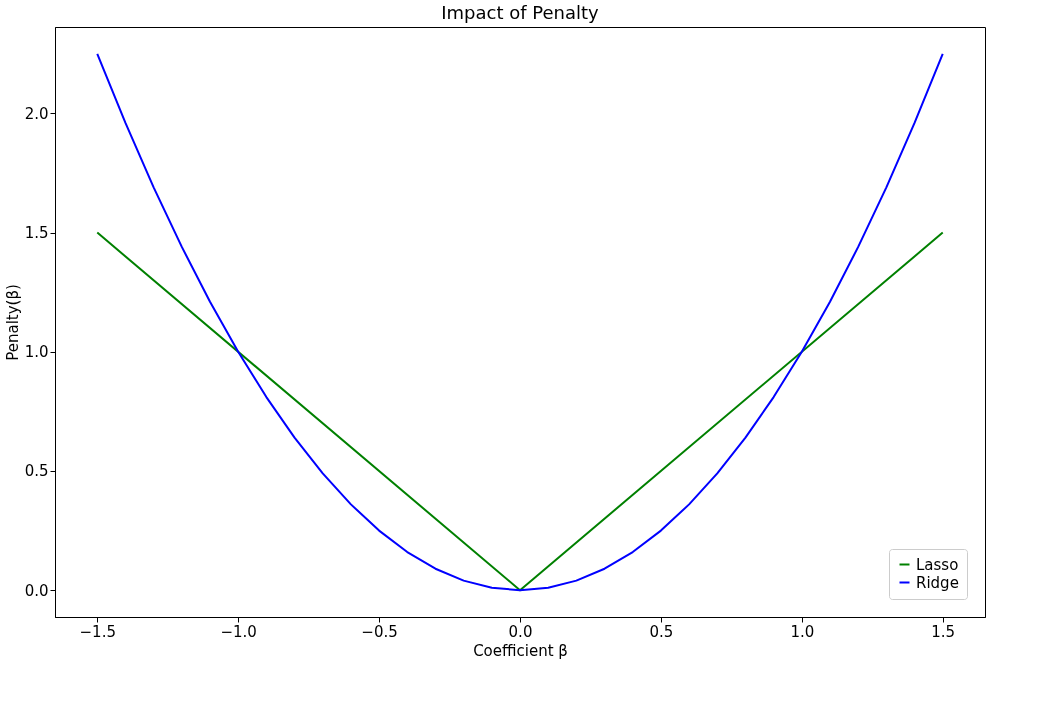 This screenshot has width=1046, height=704. I want to click on y-tick-label: 1.0, so click(36, 352).